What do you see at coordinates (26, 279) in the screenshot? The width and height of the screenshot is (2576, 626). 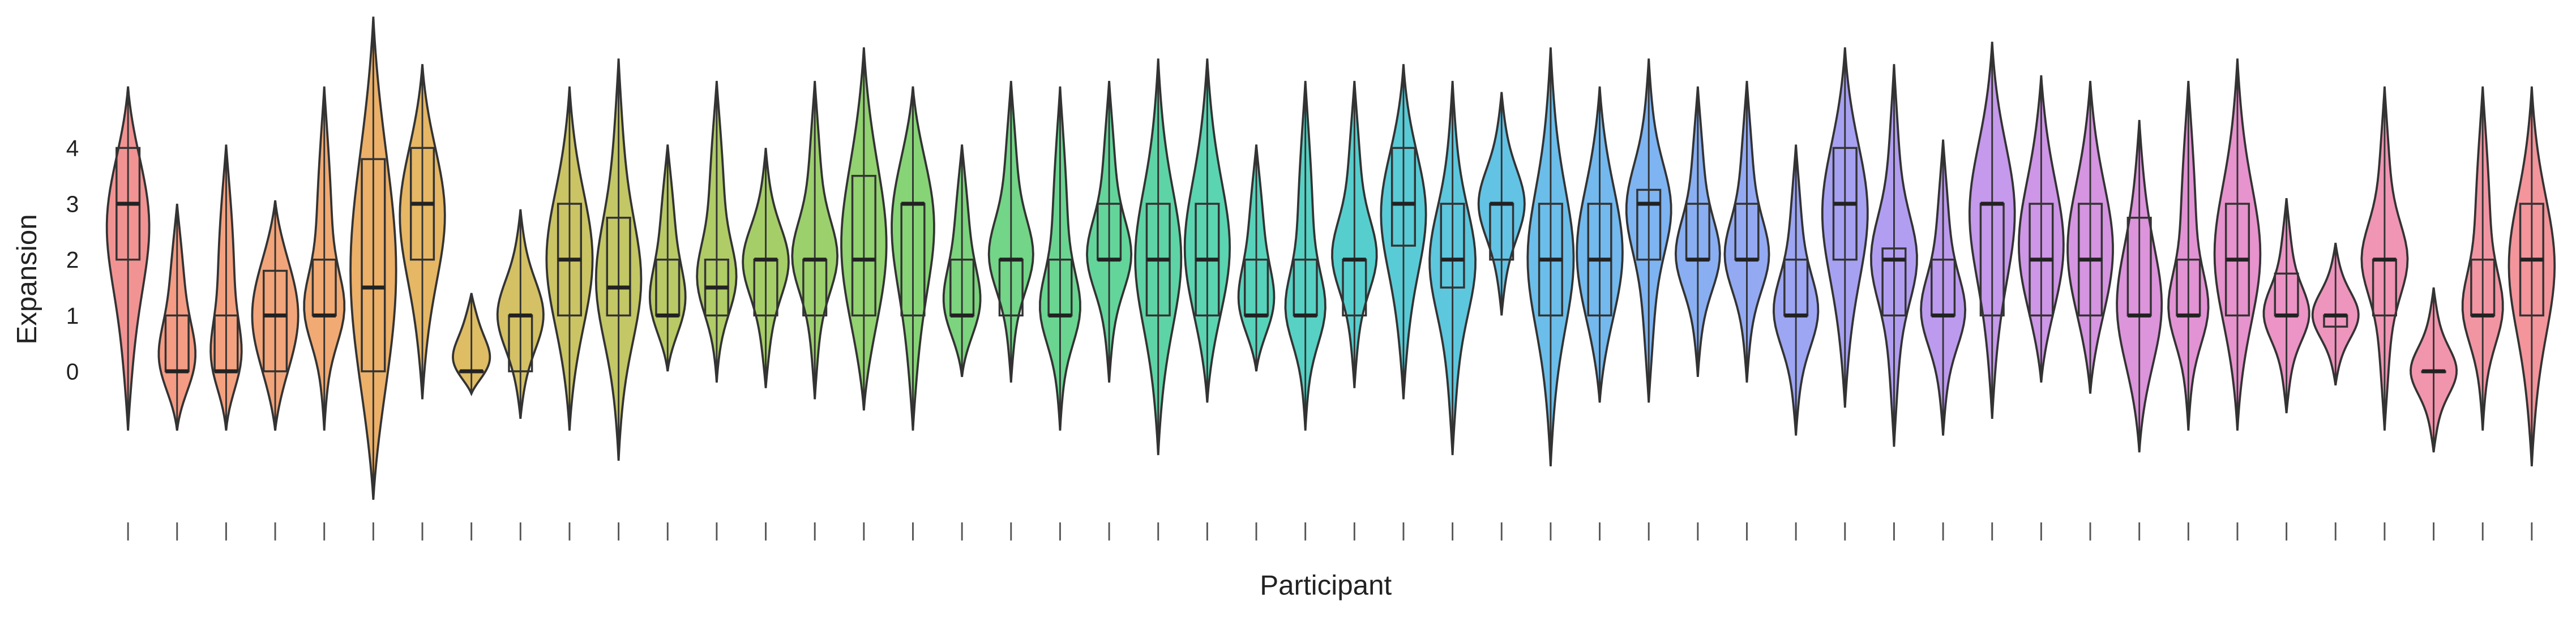 I see `y-axis-label: Expansion` at bounding box center [26, 279].